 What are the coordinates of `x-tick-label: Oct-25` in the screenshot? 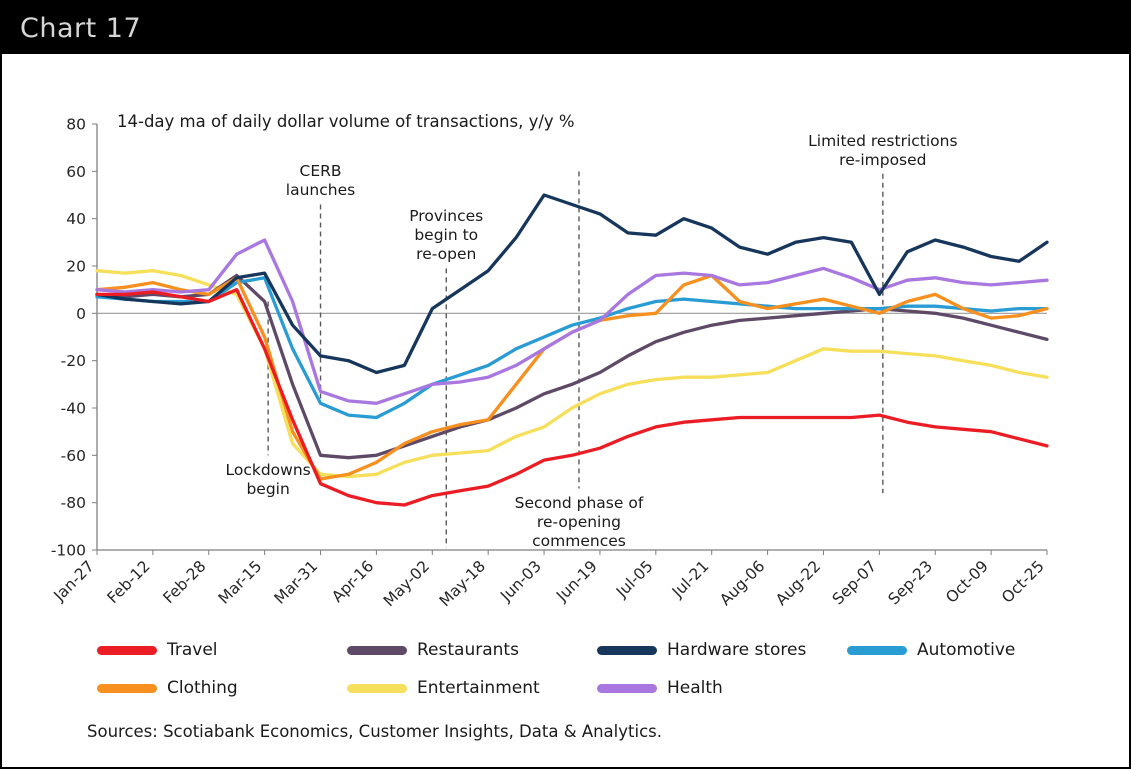 It's located at (1023, 582).